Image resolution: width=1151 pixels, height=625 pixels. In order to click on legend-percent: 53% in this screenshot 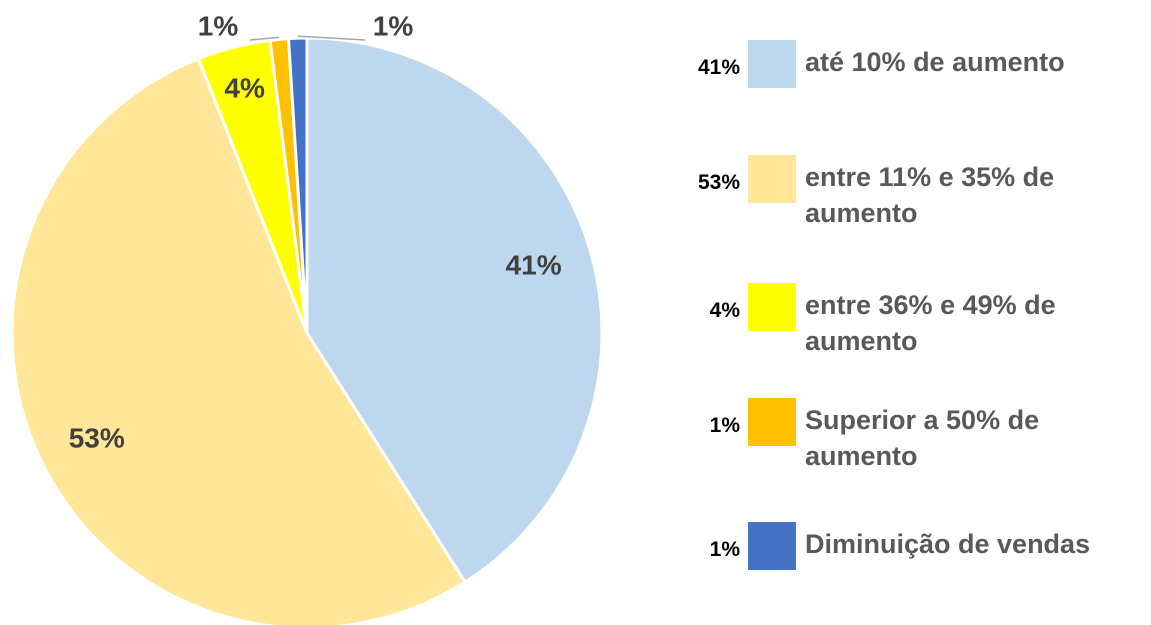, I will do `click(718, 182)`.